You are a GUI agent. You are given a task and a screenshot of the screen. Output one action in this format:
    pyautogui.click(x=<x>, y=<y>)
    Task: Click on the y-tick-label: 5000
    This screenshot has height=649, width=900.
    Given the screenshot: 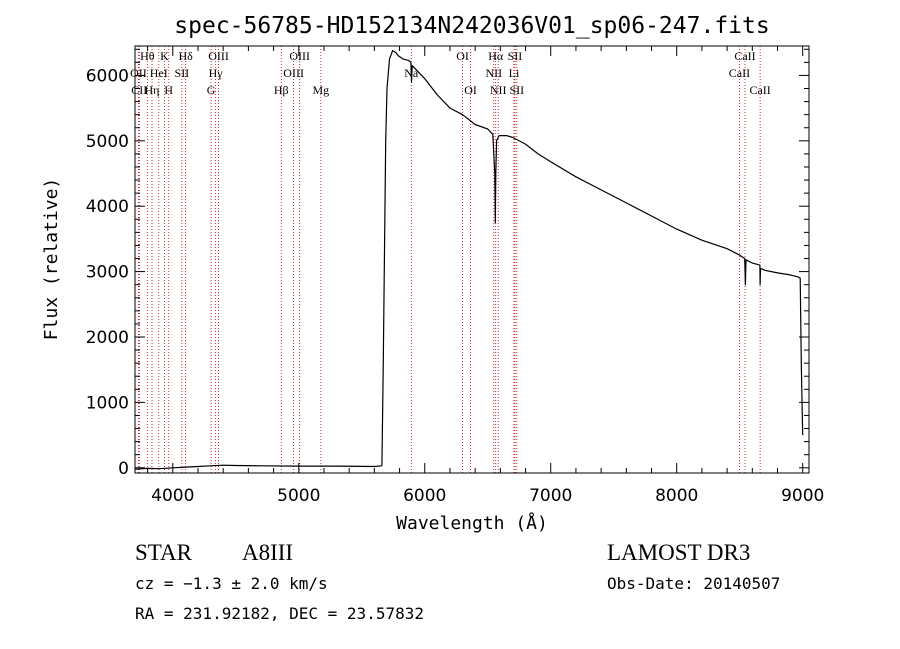 What is the action you would take?
    pyautogui.click(x=107, y=142)
    